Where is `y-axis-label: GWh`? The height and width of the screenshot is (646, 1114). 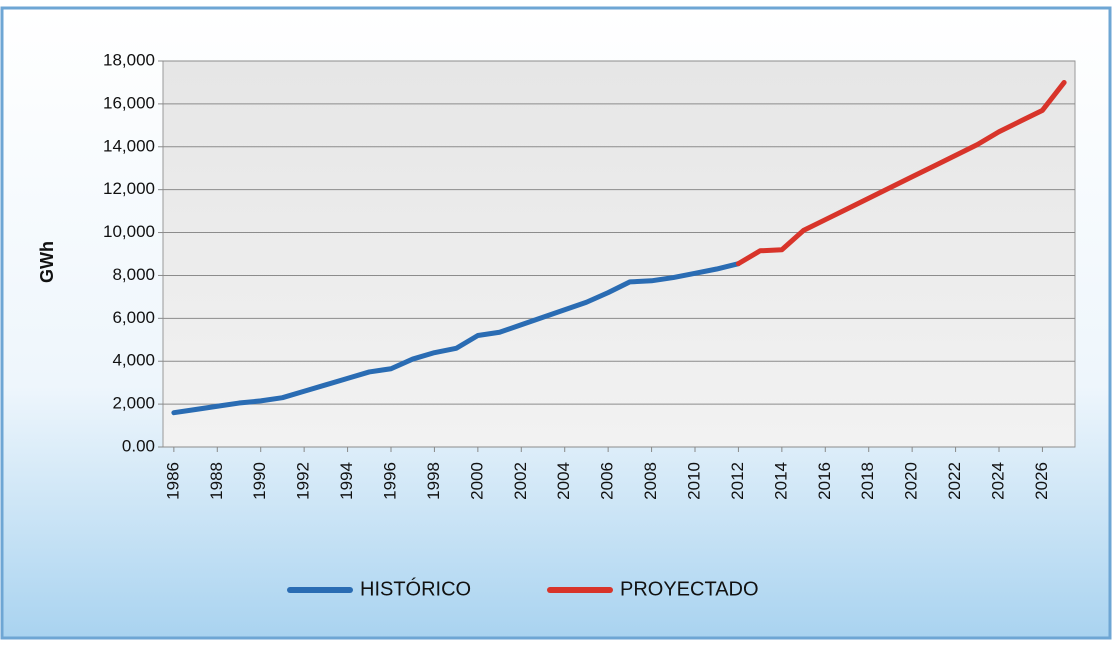
y-axis-label: GWh is located at coordinates (47, 262).